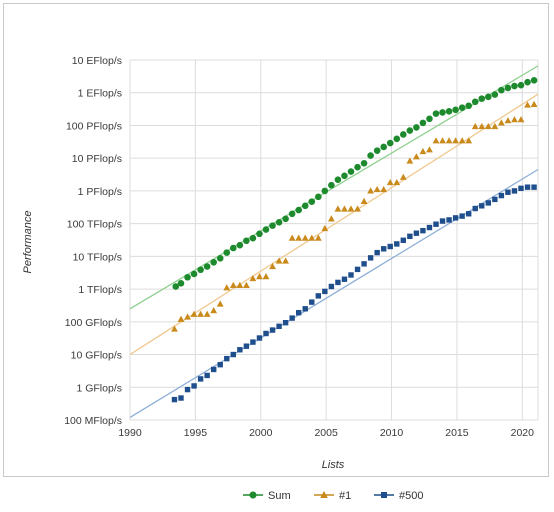 This screenshot has width=554, height=512. What do you see at coordinates (324, 494) in the screenshot?
I see `legend-marker-top1` at bounding box center [324, 494].